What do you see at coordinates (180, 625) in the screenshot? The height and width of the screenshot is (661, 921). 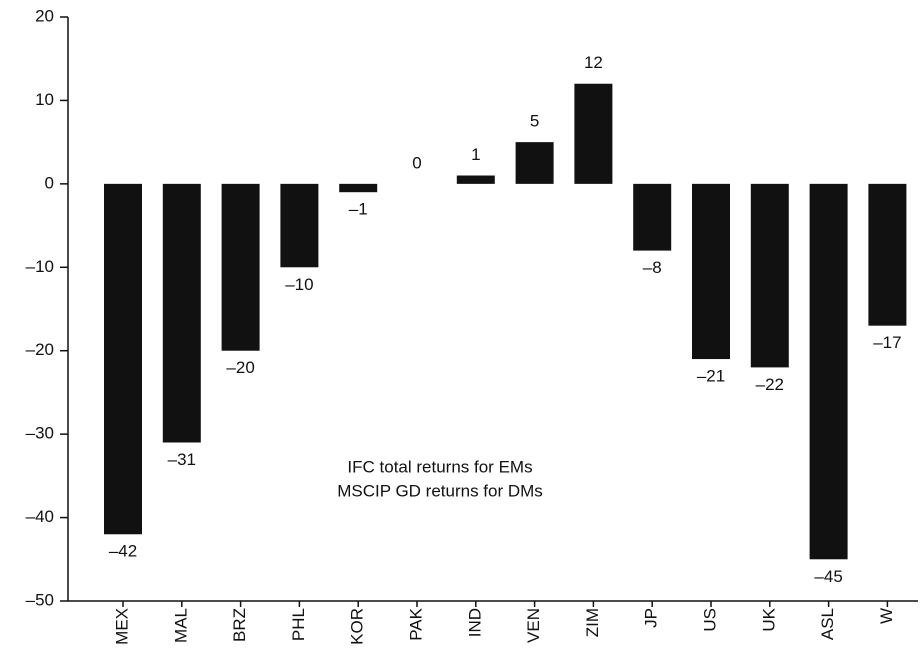 I see `x-tick-label: MAL` at bounding box center [180, 625].